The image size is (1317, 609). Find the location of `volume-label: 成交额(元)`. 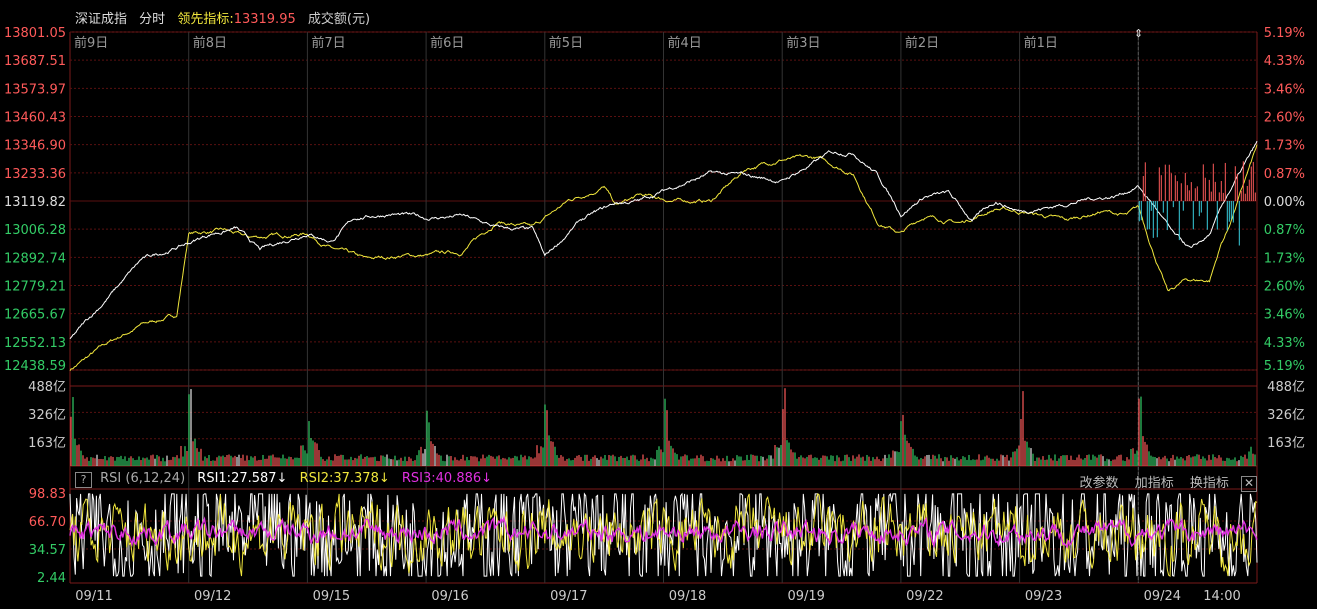

volume-label: 成交额(元) is located at coordinates (339, 19).